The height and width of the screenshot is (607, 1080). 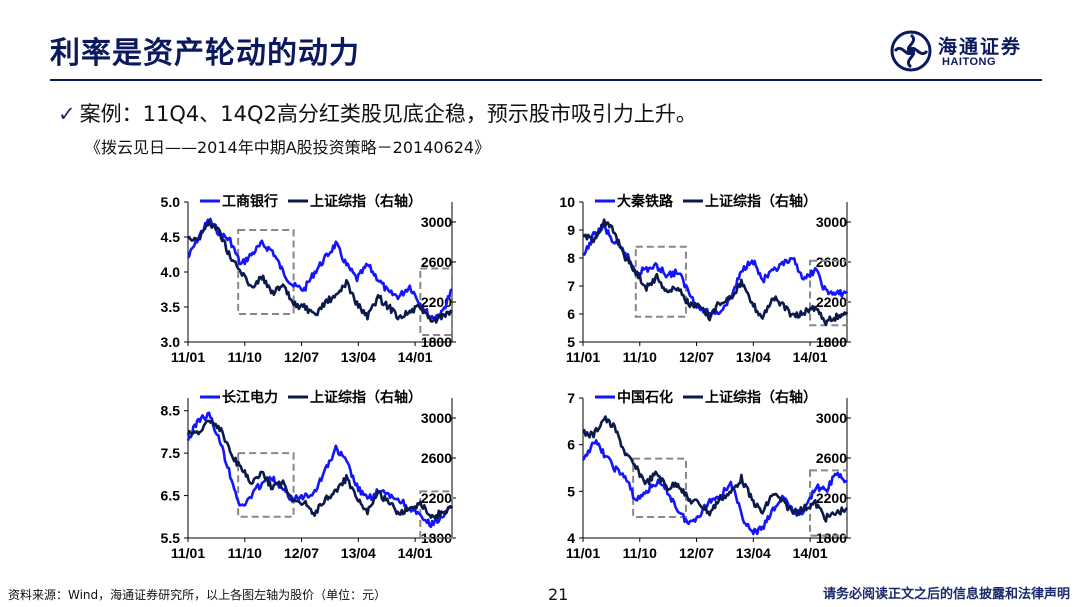 I want to click on check-icon: ✓, so click(x=67, y=114).